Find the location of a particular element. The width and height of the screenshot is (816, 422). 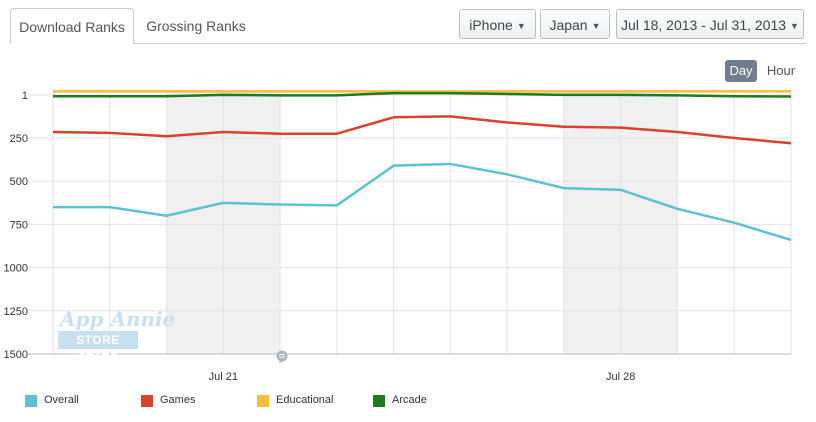

speech-bubble-icon is located at coordinates (282, 357).